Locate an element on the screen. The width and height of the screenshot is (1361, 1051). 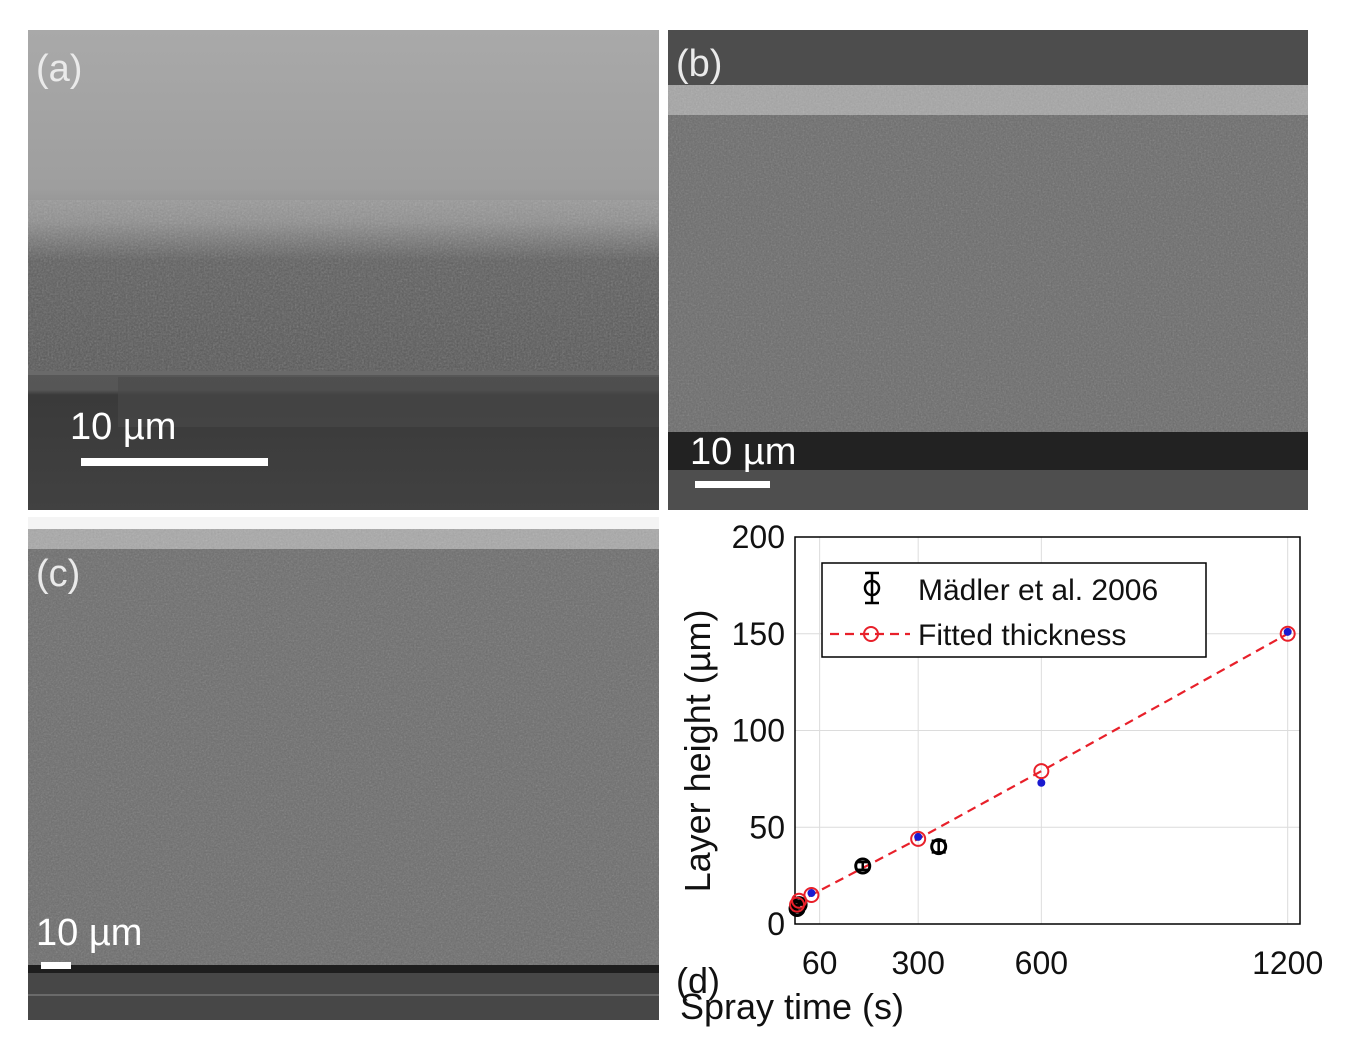
panel-label-a: (a) is located at coordinates (59, 69).